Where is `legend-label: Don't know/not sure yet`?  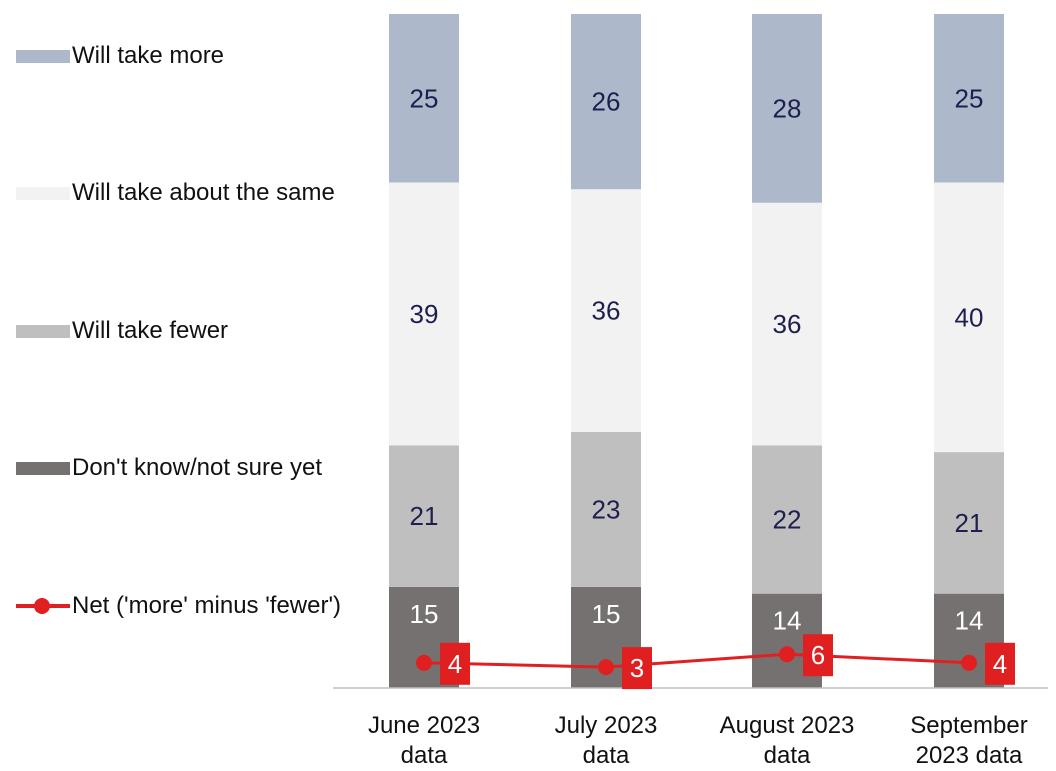
legend-label: Don't know/not sure yet is located at coordinates (197, 467).